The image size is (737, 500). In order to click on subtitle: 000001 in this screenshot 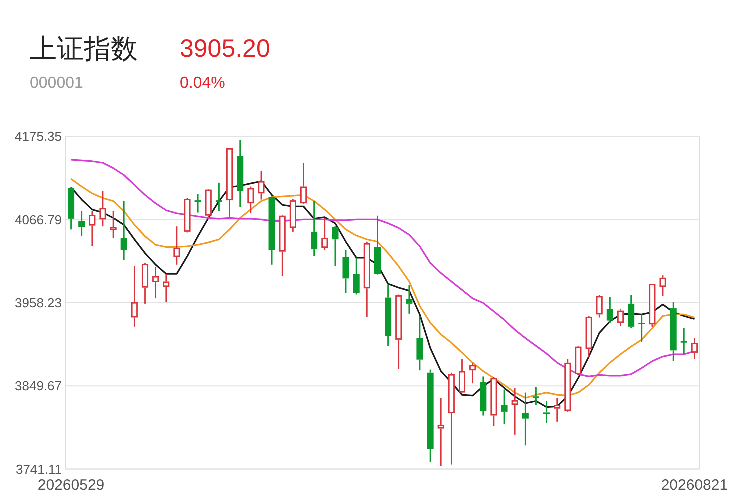, I will do `click(57, 83)`.